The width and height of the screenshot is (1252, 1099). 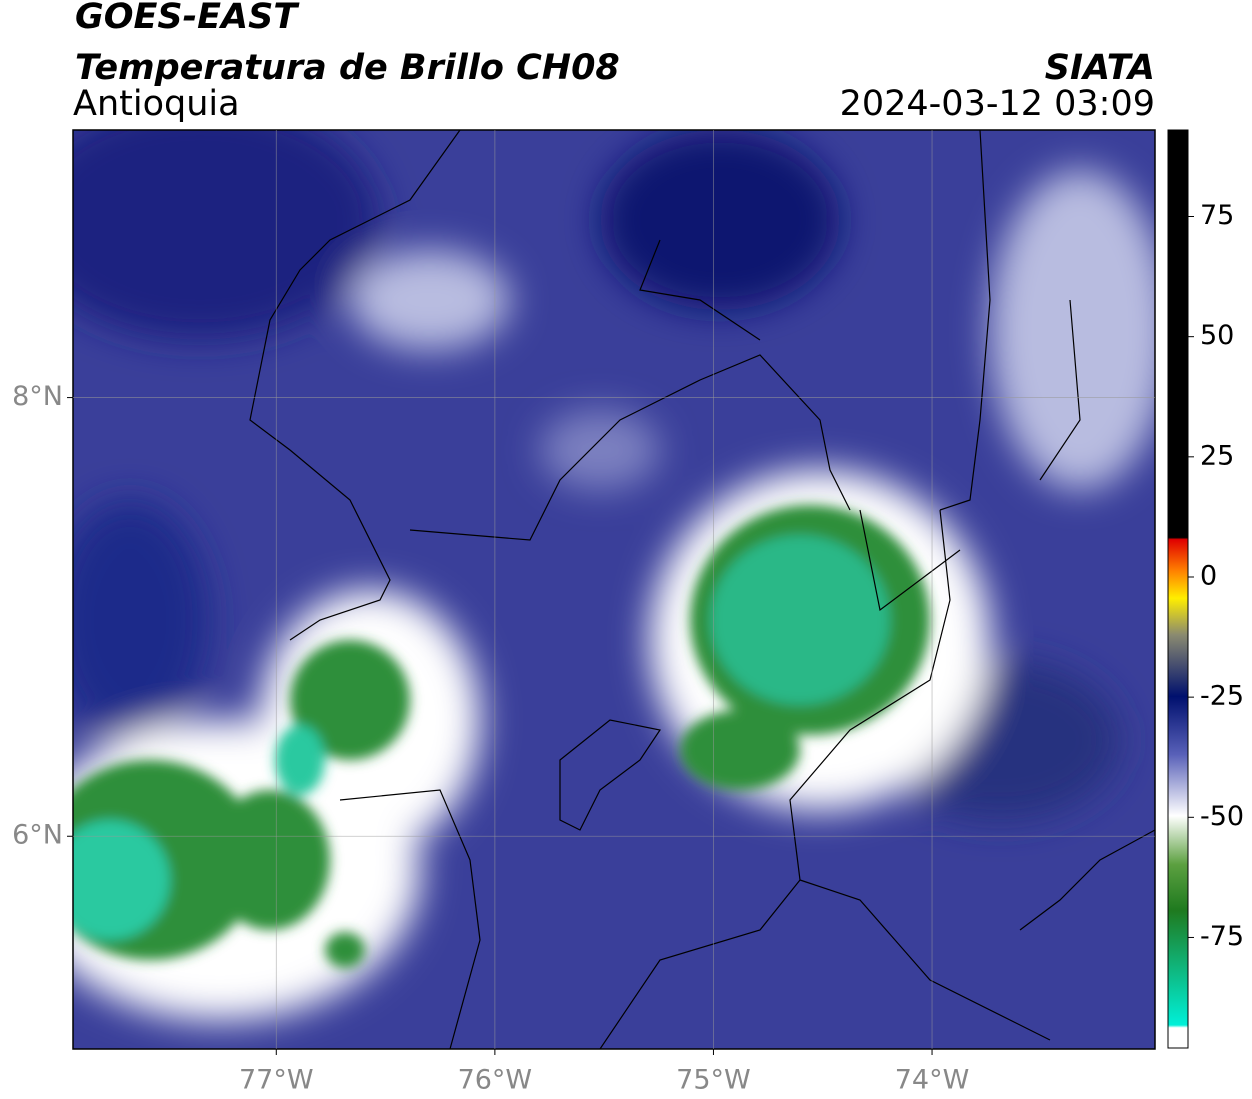 I want to click on product-title: Temperatura de Brillo CH08, so click(x=347, y=68).